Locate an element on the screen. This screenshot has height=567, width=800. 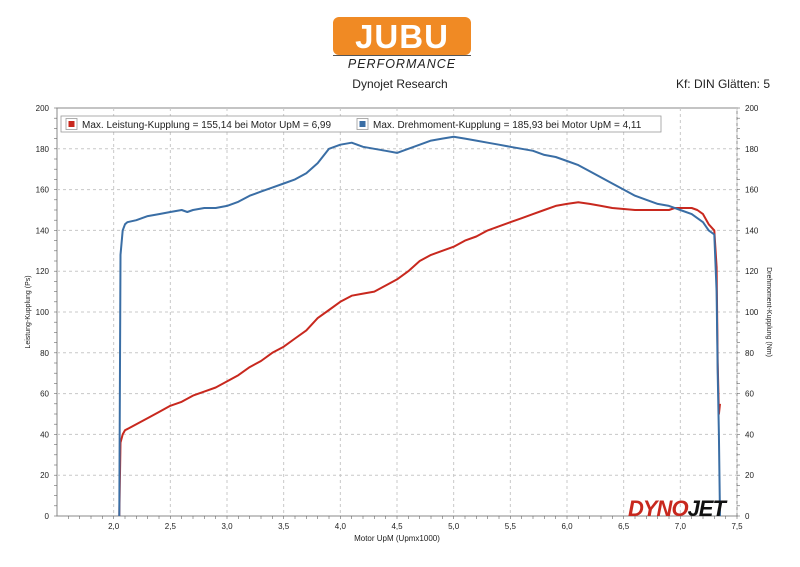
logo-subtitle: PERFORMANCE is located at coordinates (402, 63).